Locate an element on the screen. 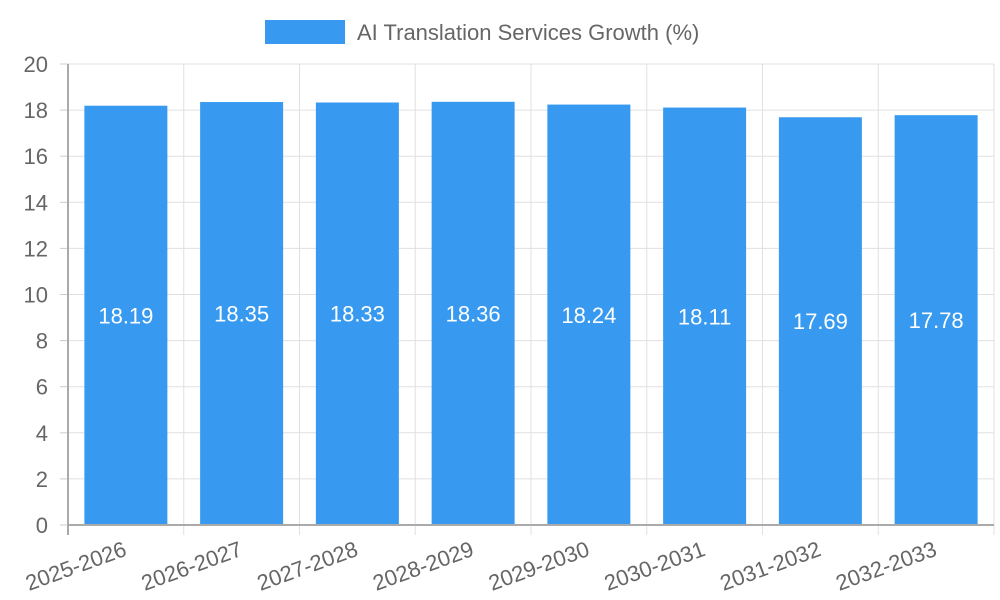 The width and height of the screenshot is (1000, 600). bar-value-label: 18.33 is located at coordinates (357, 314).